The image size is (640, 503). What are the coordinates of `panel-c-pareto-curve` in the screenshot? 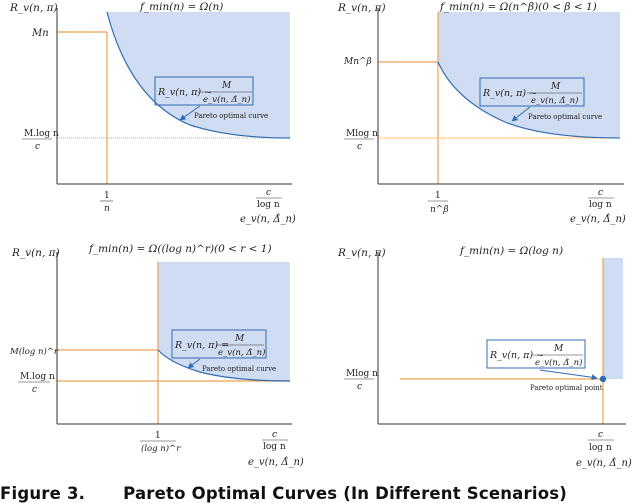 It's located at (224, 365).